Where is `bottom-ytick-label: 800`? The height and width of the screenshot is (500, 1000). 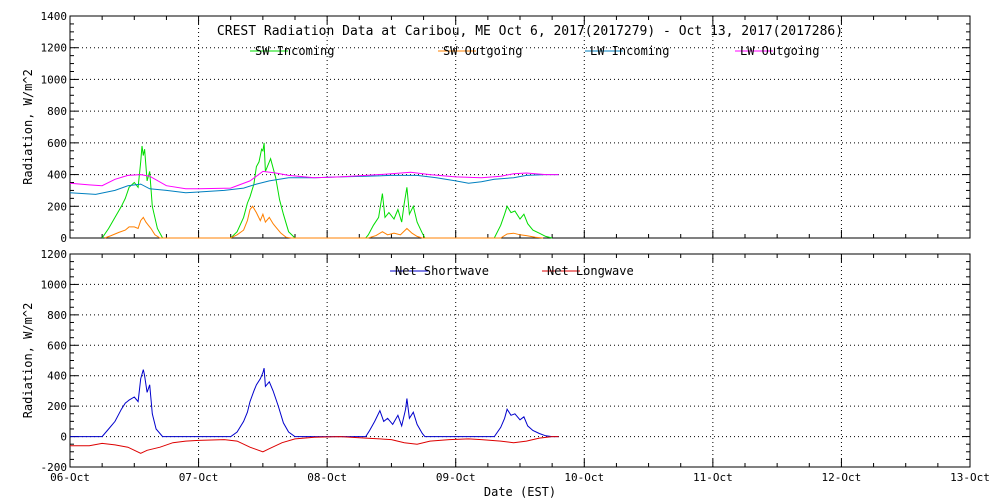 bottom-ytick-label: 800 is located at coordinates (57, 315).